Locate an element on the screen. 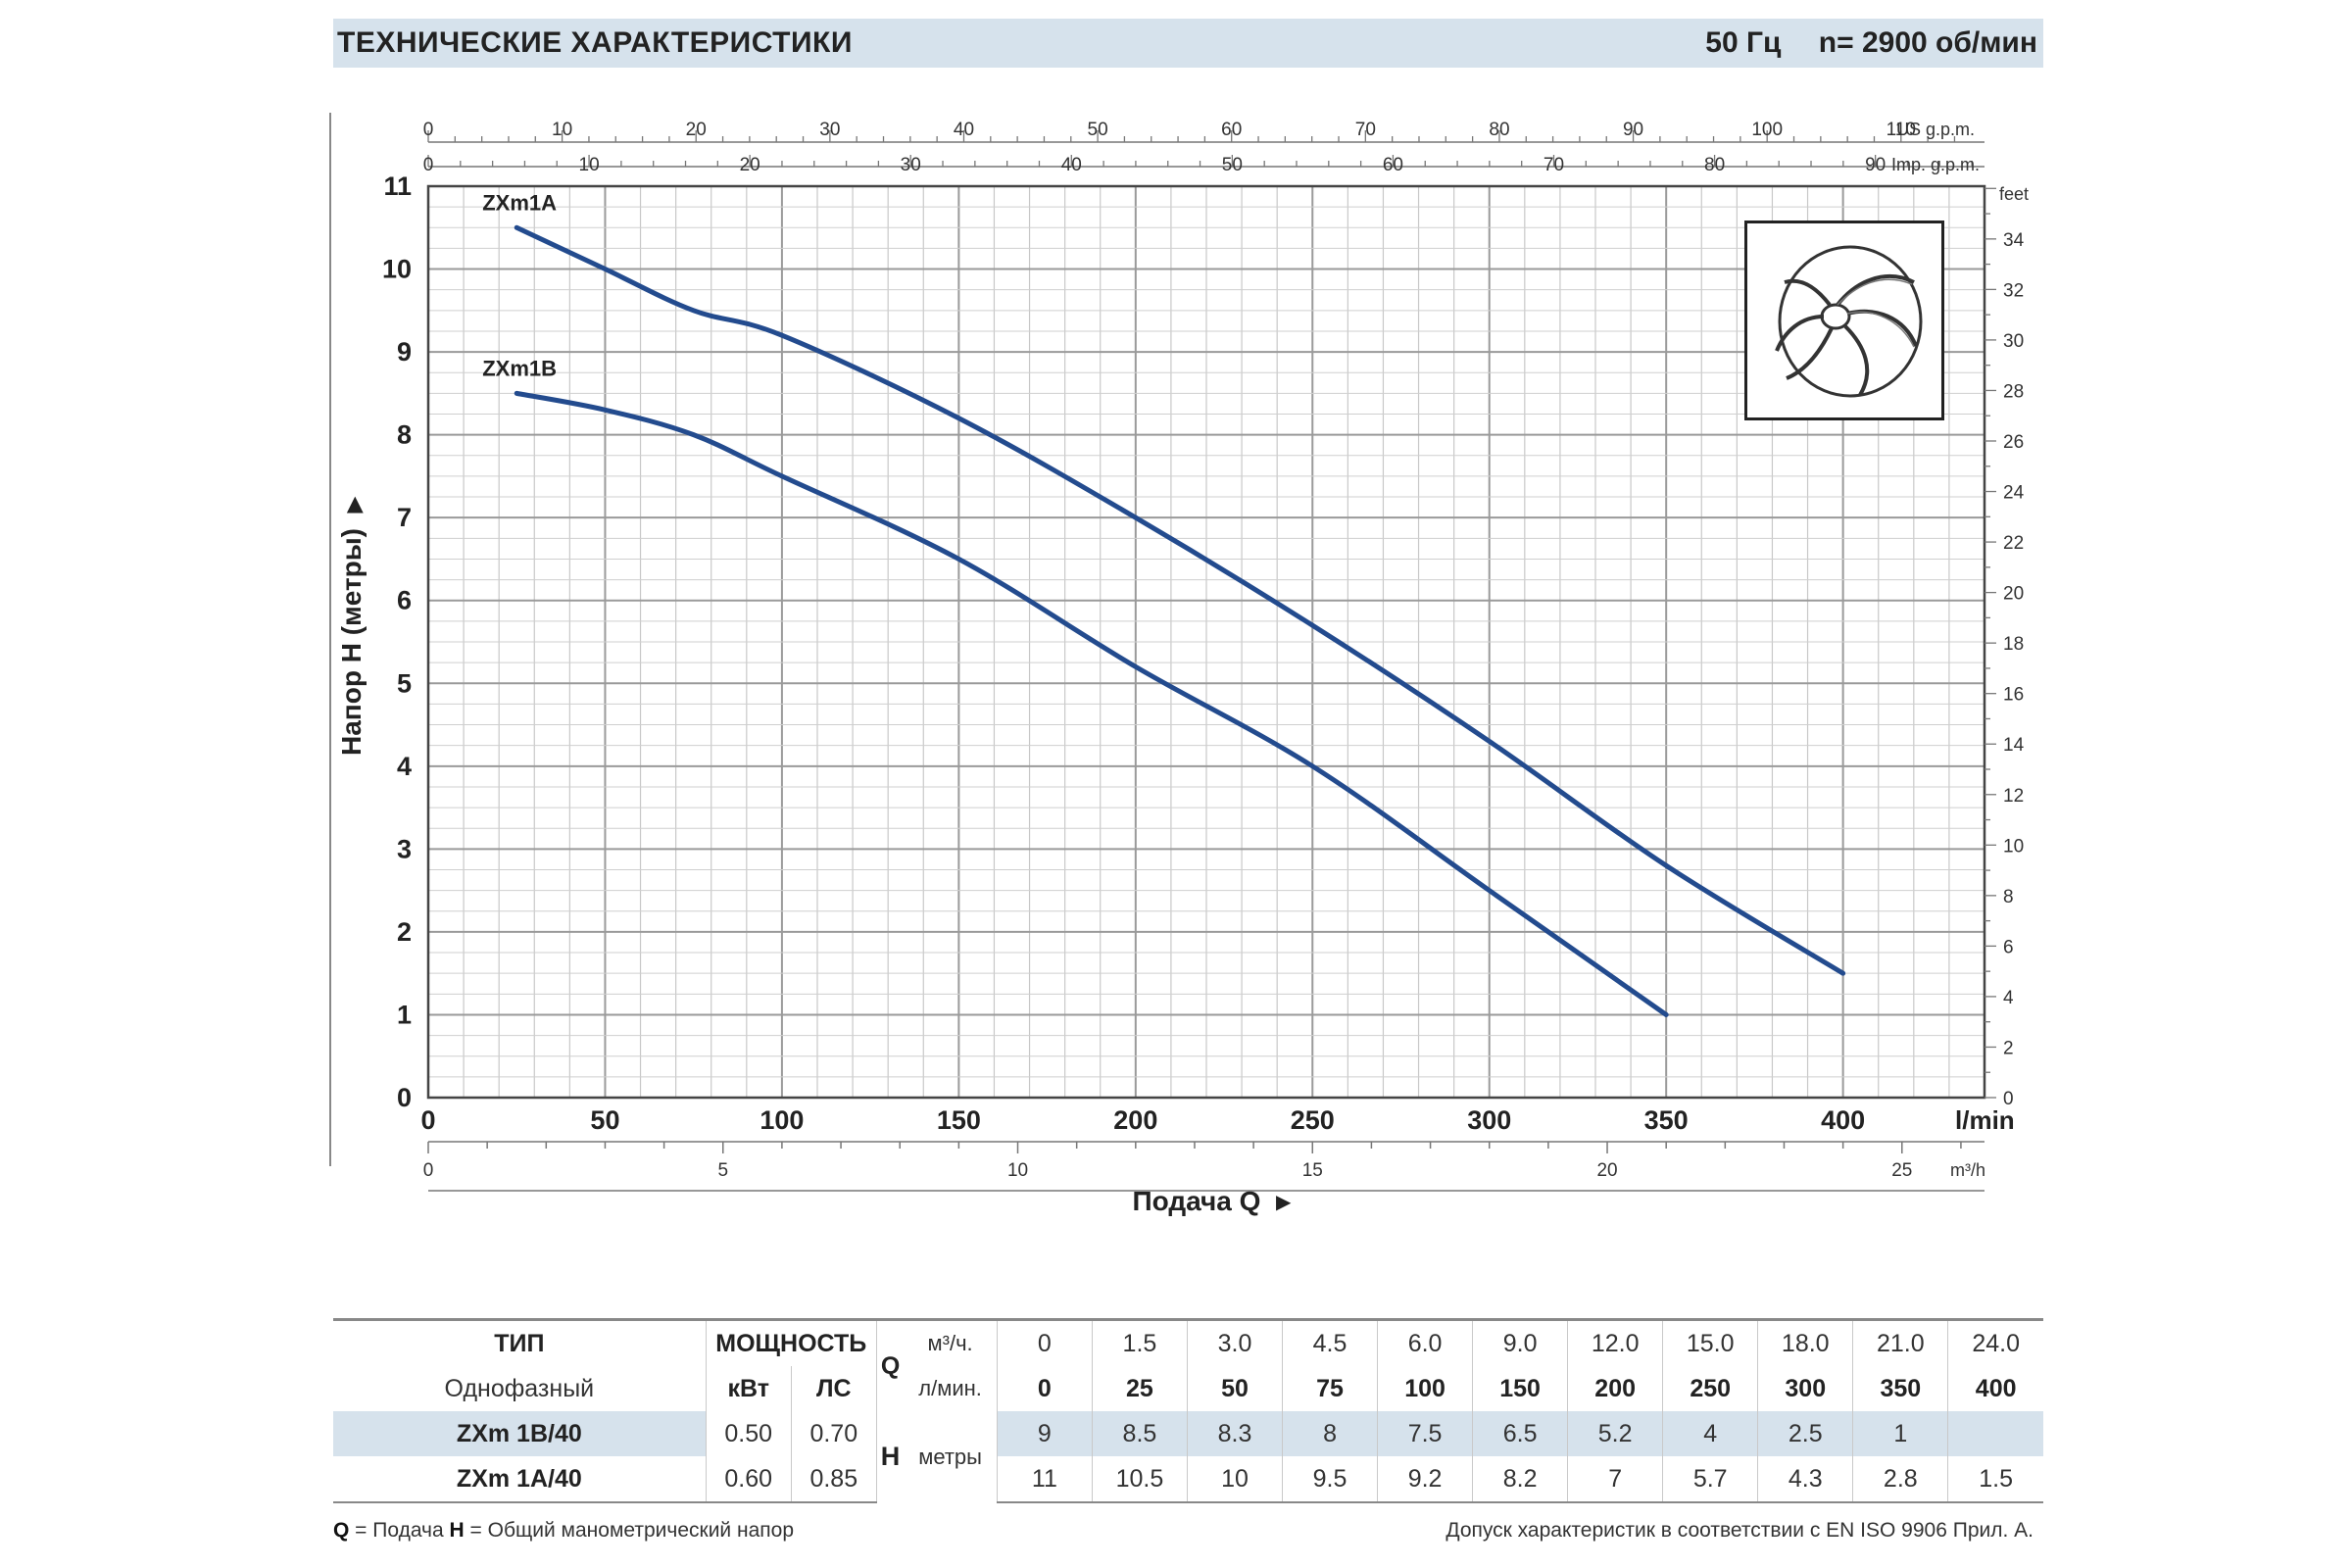 Image resolution: width=2352 pixels, height=1568 pixels. lmin-9: 350 is located at coordinates (1900, 1388).